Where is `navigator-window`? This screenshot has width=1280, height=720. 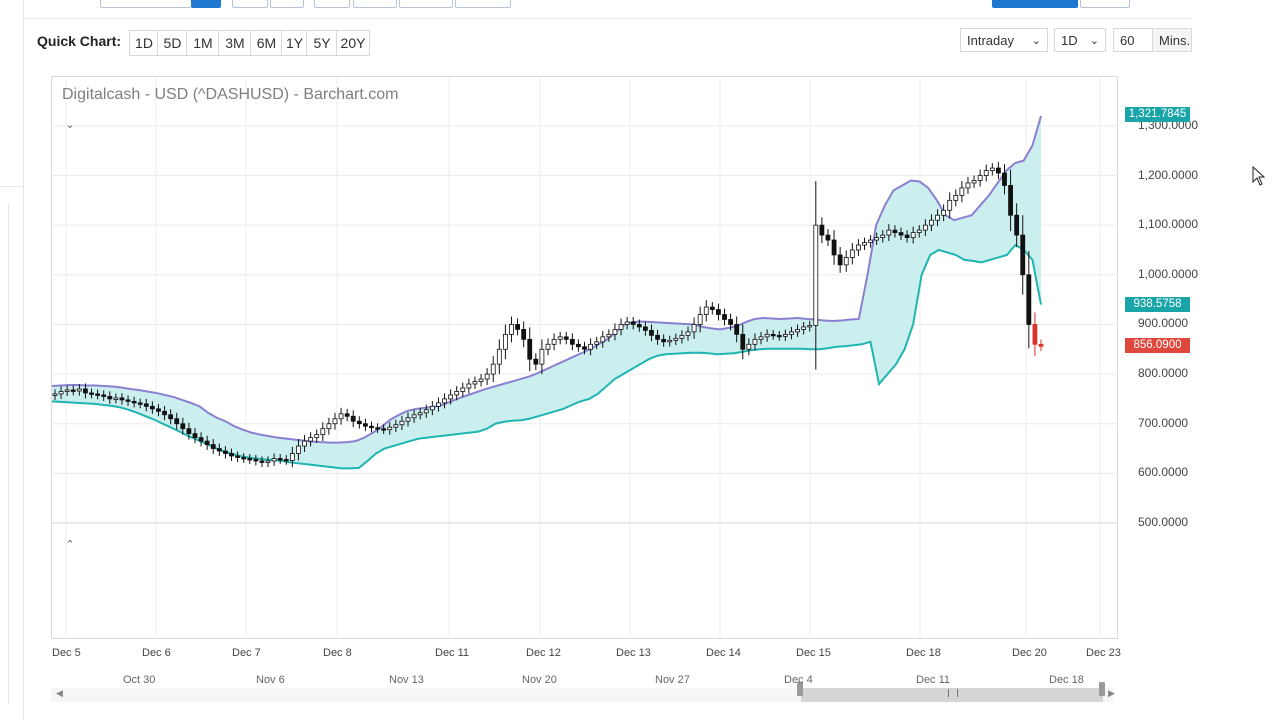 navigator-window is located at coordinates (952, 695).